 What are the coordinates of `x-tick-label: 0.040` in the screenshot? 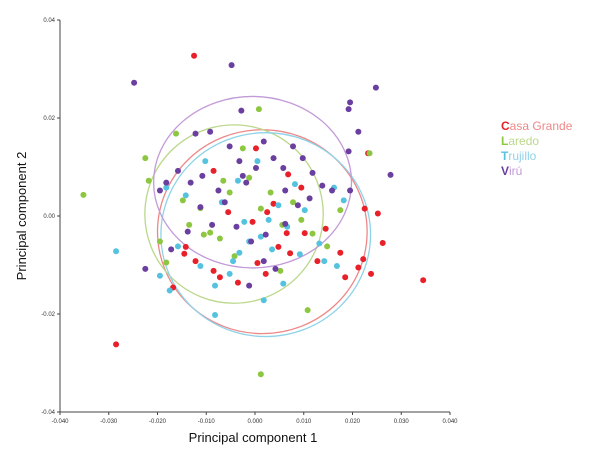 It's located at (450, 422).